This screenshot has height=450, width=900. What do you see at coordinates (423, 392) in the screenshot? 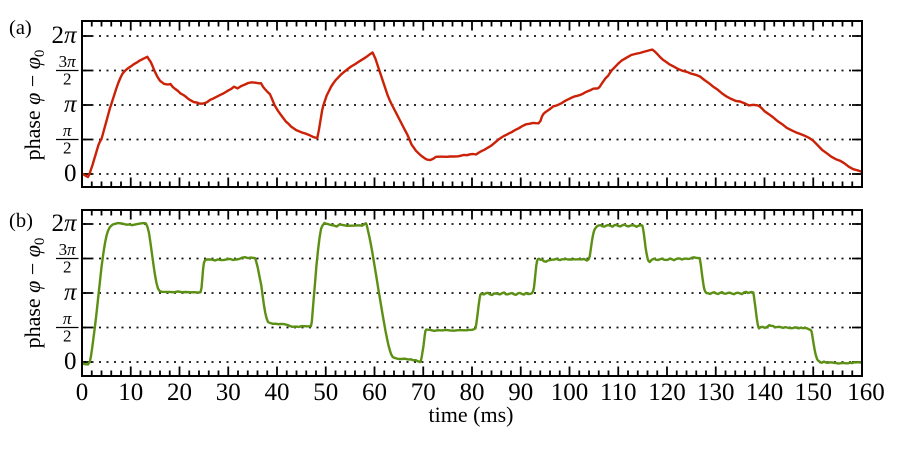
I see `svg-text: 70` at bounding box center [423, 392].